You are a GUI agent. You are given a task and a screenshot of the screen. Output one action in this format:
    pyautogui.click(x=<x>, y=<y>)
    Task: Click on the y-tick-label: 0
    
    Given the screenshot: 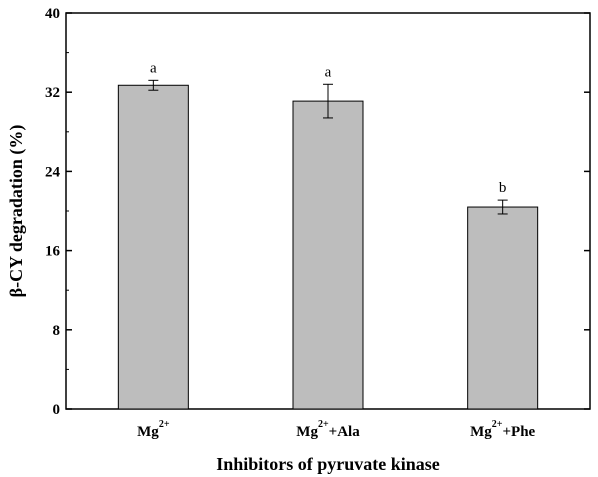 What is the action you would take?
    pyautogui.click(x=57, y=410)
    